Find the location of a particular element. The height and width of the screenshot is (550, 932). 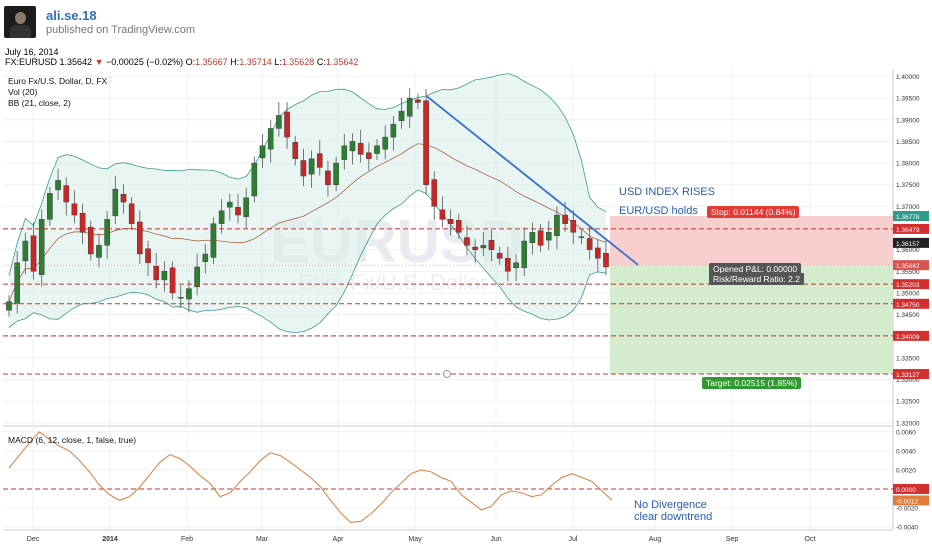

y-tick-label: 1.36000 is located at coordinates (908, 250).